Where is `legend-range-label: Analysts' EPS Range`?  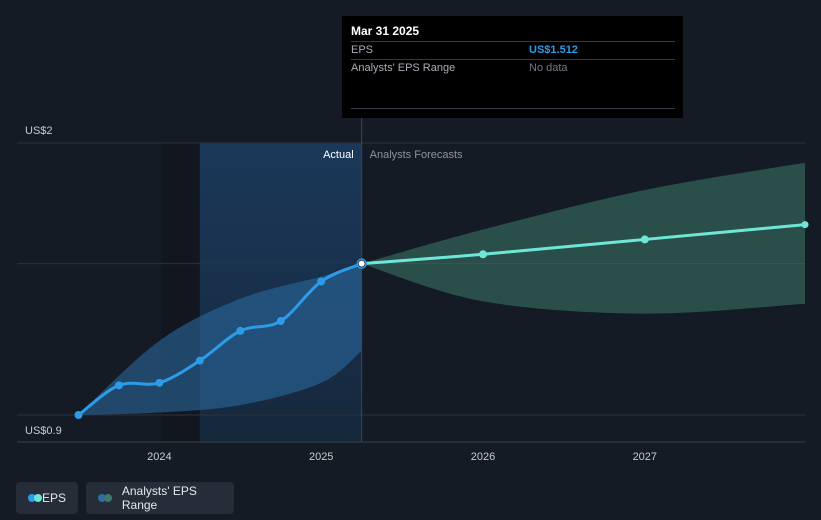
legend-range-label: Analysts' EPS Range is located at coordinates (159, 498).